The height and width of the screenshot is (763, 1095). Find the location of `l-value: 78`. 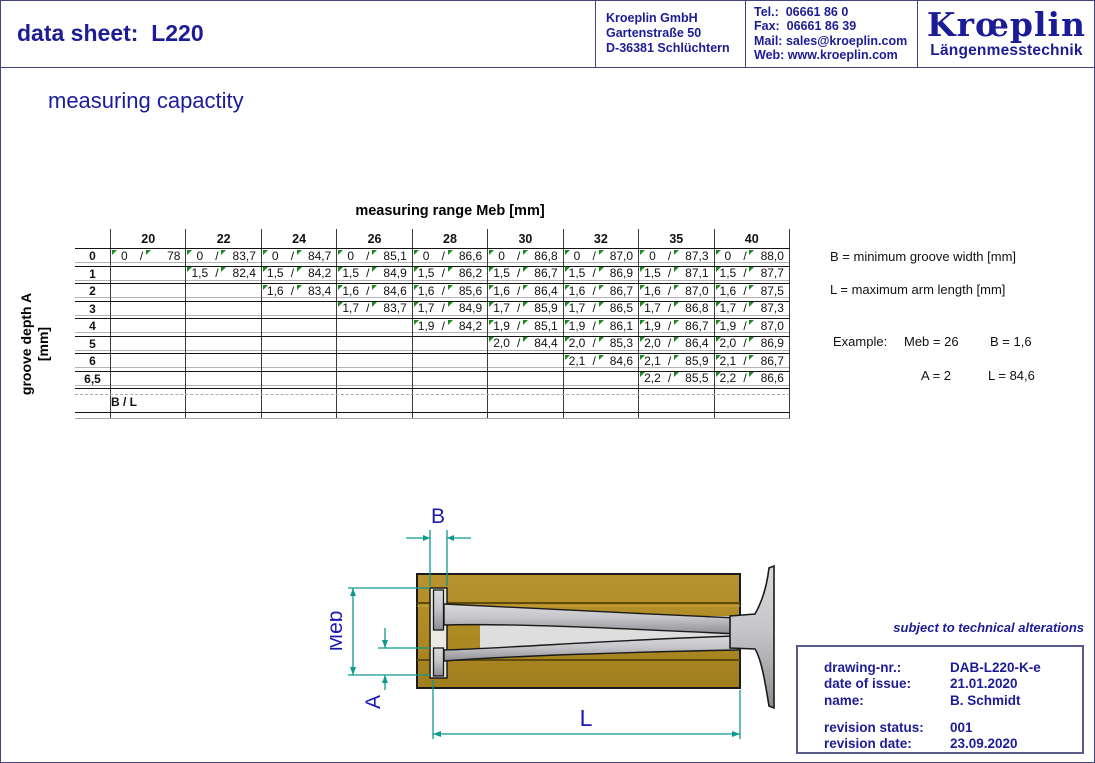

l-value: 78 is located at coordinates (174, 255).